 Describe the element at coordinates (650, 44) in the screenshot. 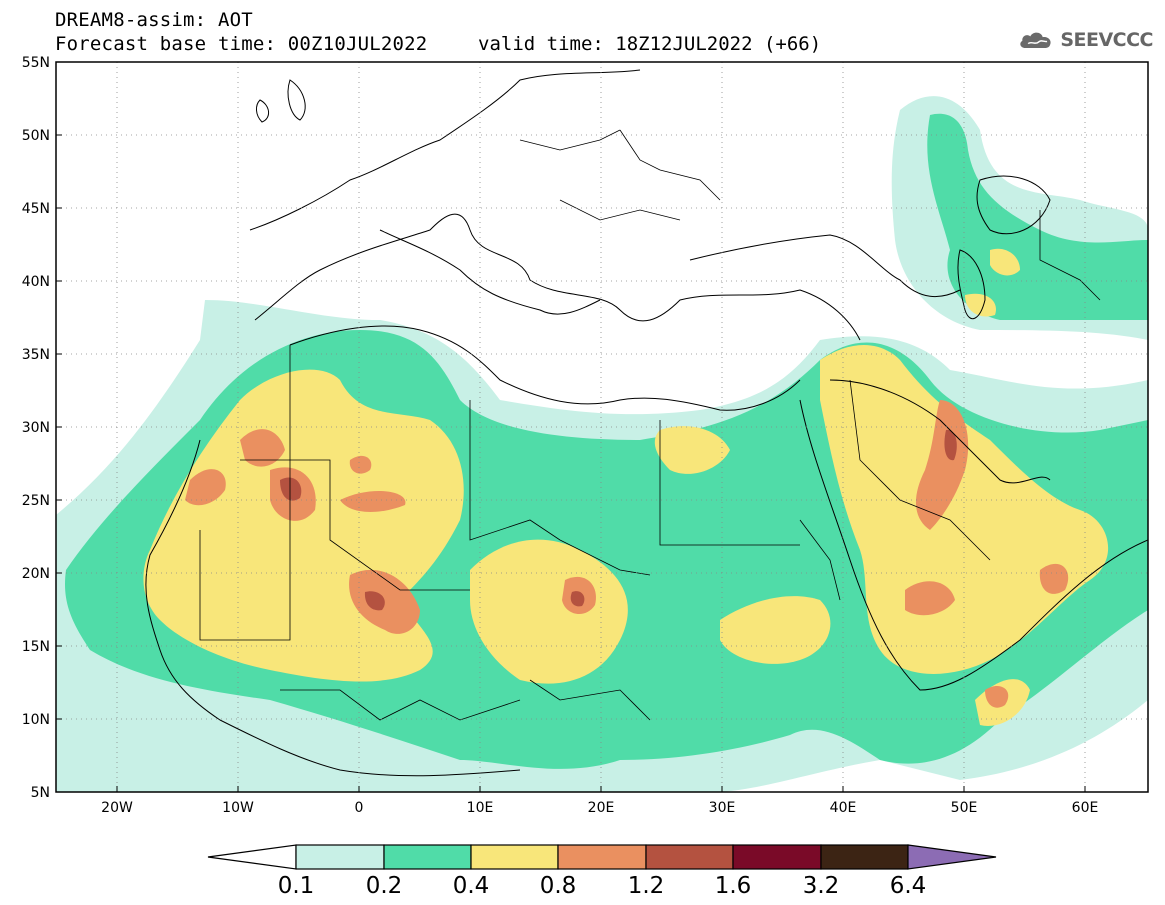

I see `valid-time: valid time: 18Z12JUL2022 (+66)` at that location.